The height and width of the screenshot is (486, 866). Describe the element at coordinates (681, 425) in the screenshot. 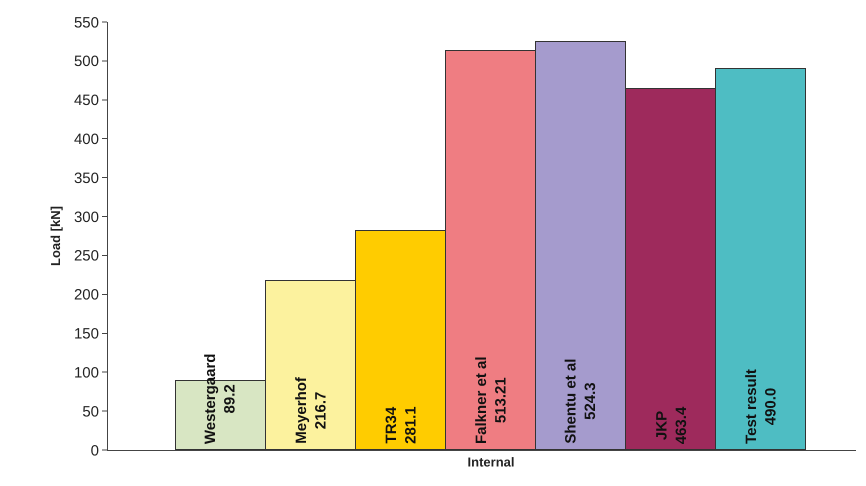

I see `data-label: 463.4` at that location.